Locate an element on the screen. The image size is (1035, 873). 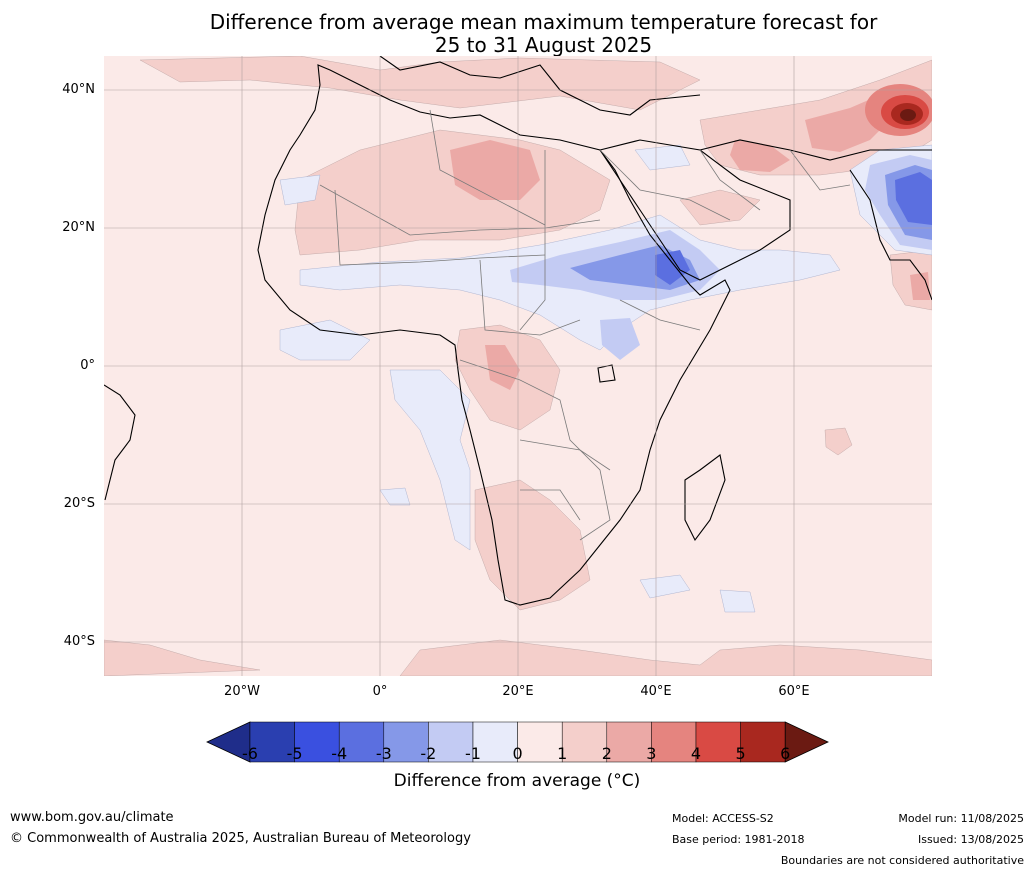
colorbar-tick-label: 4 is located at coordinates (696, 753).